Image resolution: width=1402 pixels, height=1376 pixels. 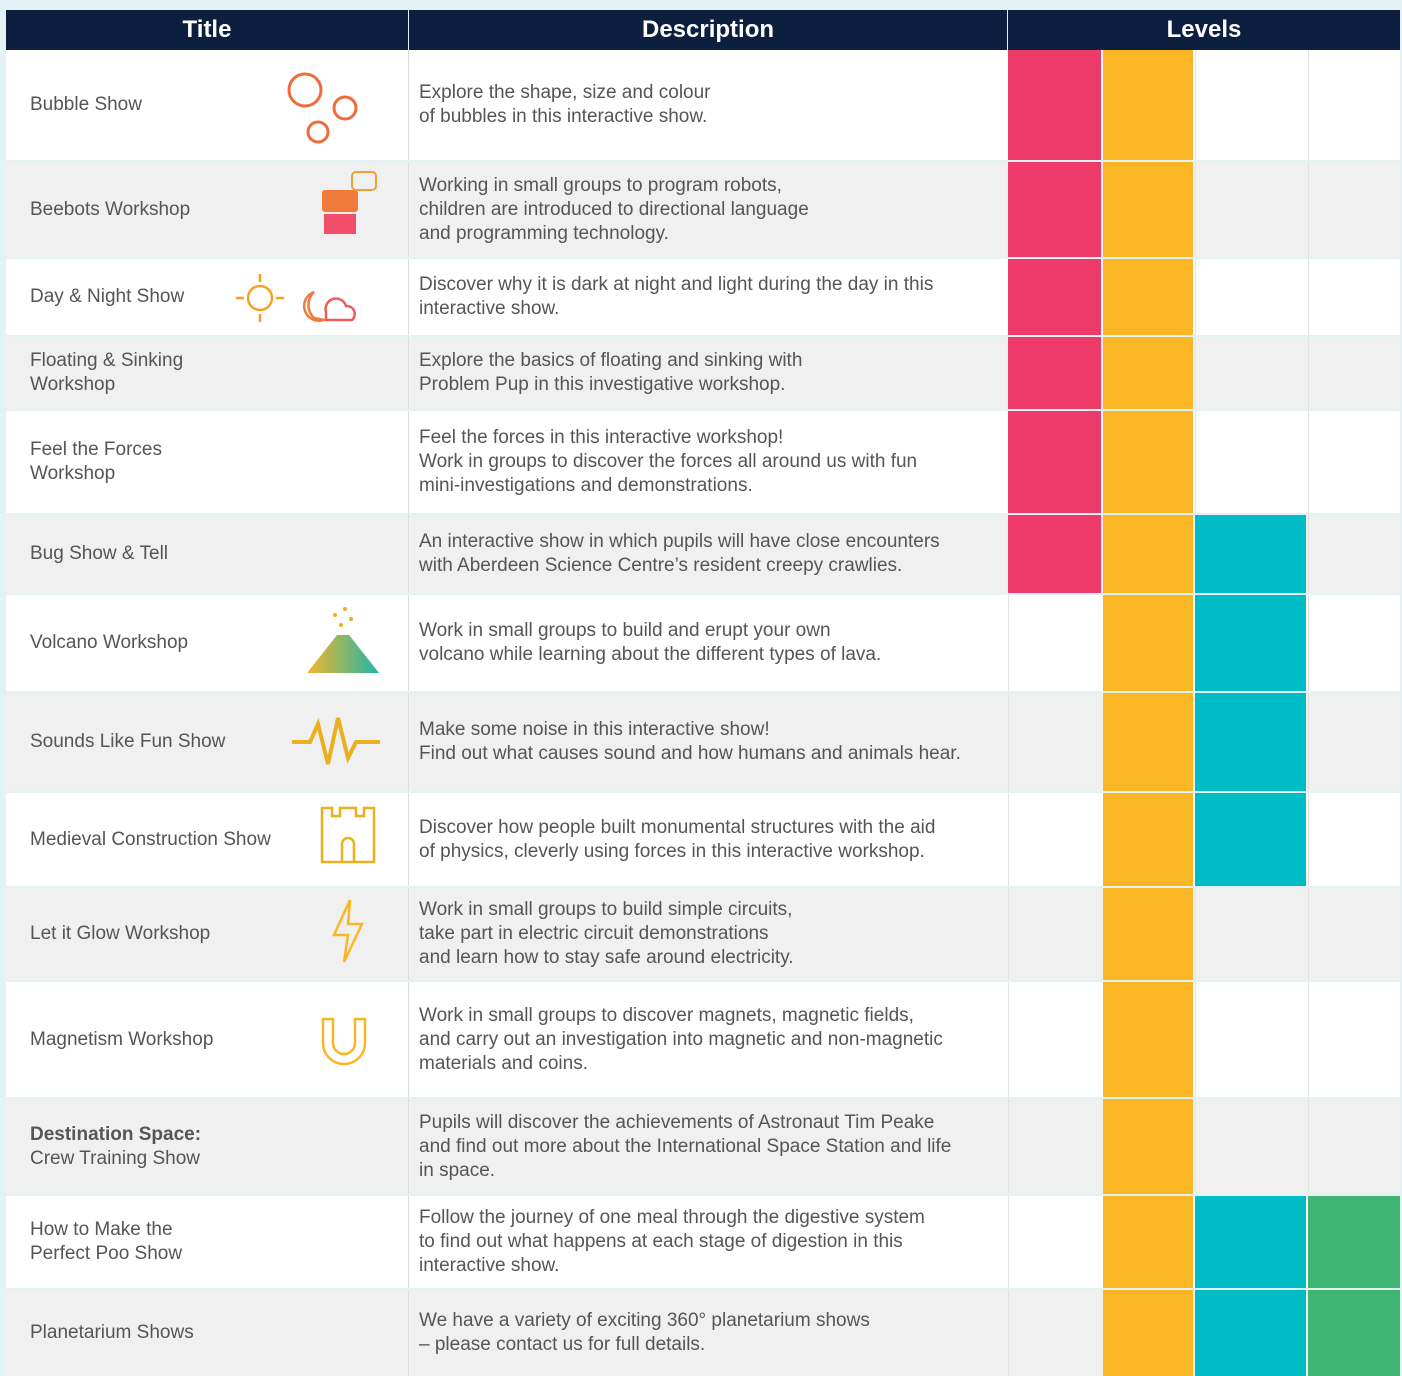 What do you see at coordinates (86, 104) in the screenshot?
I see `title-line: Bubble Show` at bounding box center [86, 104].